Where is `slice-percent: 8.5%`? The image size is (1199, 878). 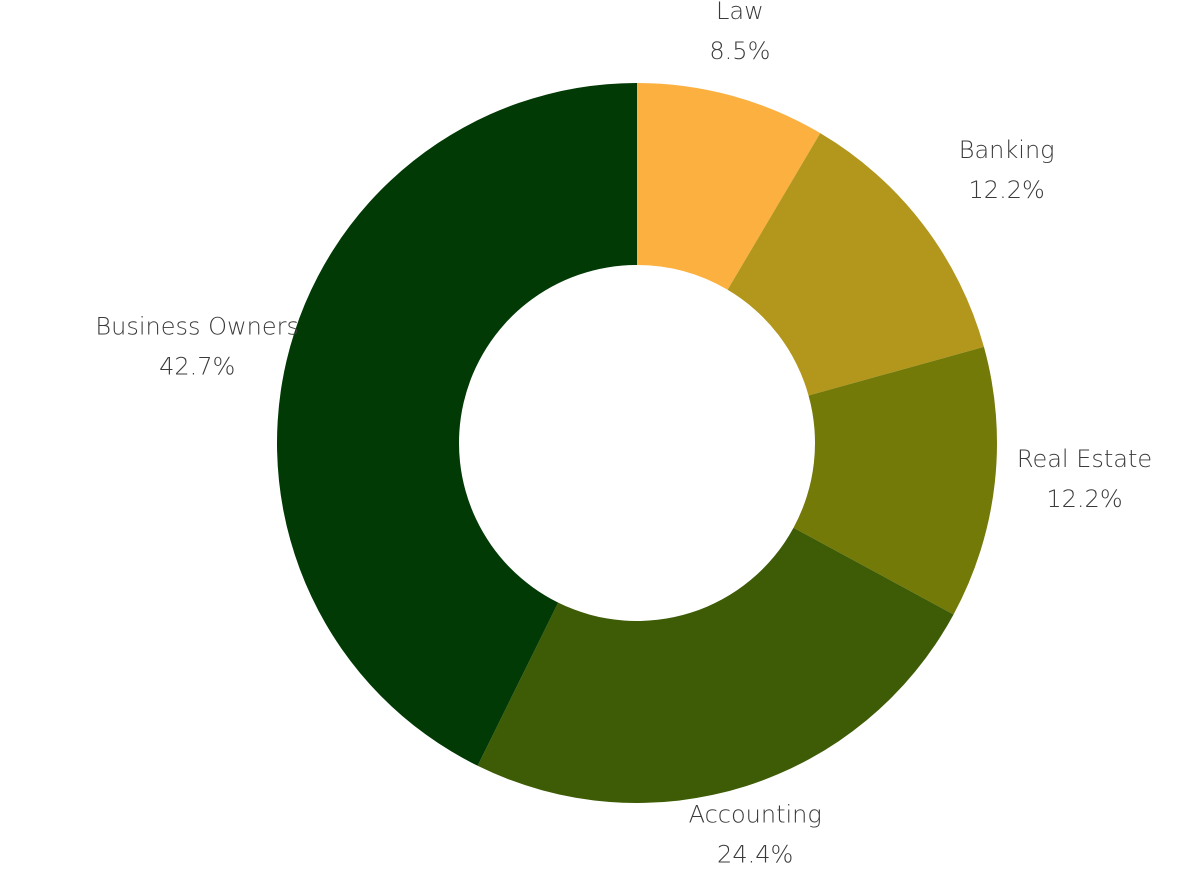
slice-percent: 8.5% is located at coordinates (739, 51).